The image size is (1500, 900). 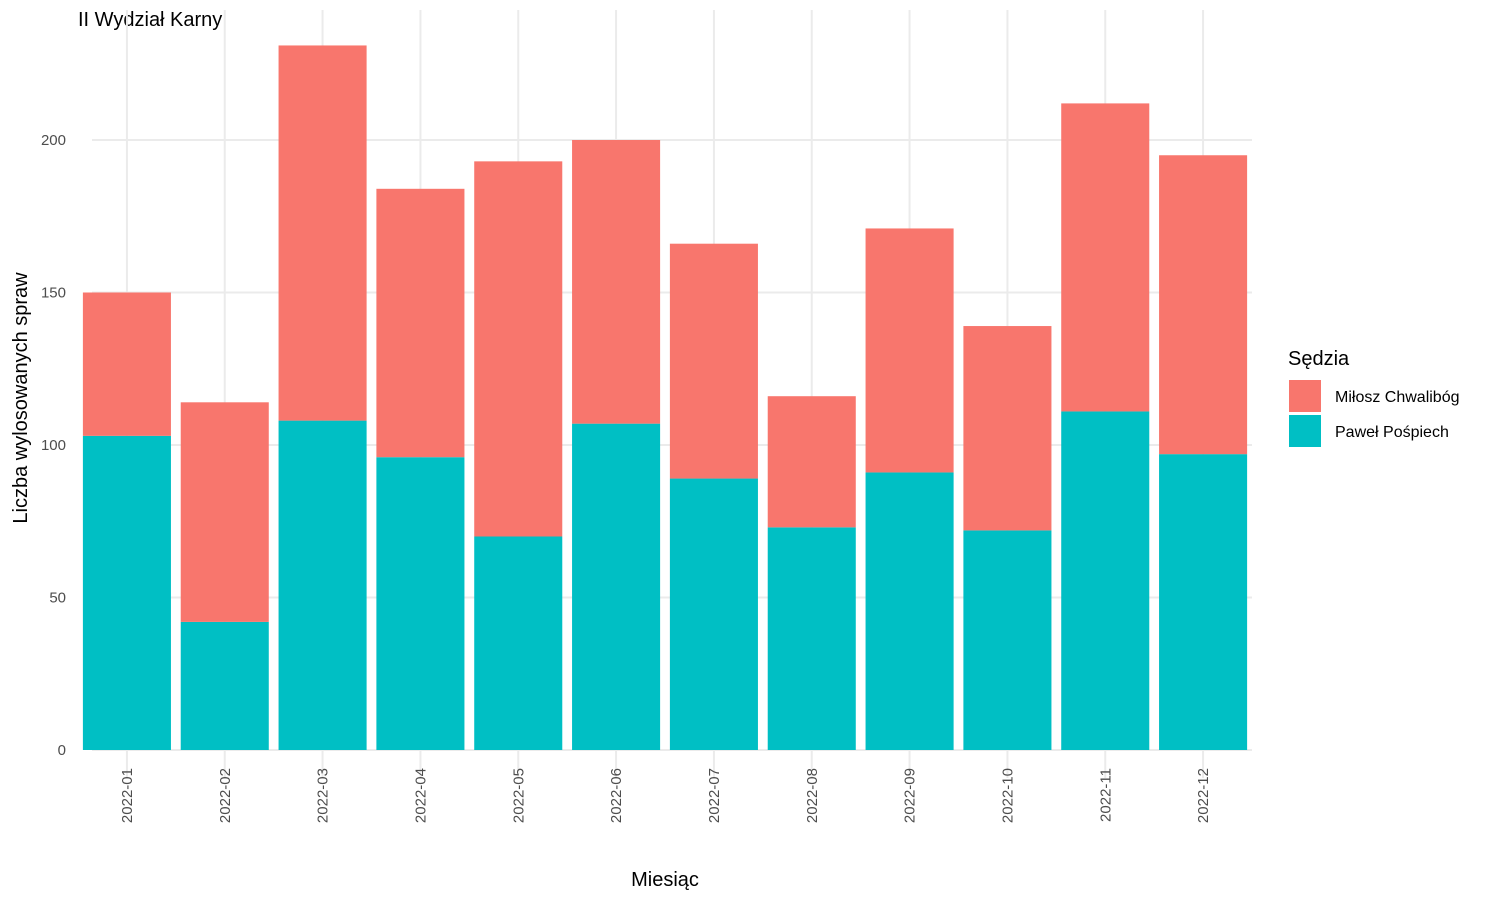 What do you see at coordinates (812, 795) in the screenshot?
I see `x-tick-label: 2022-08` at bounding box center [812, 795].